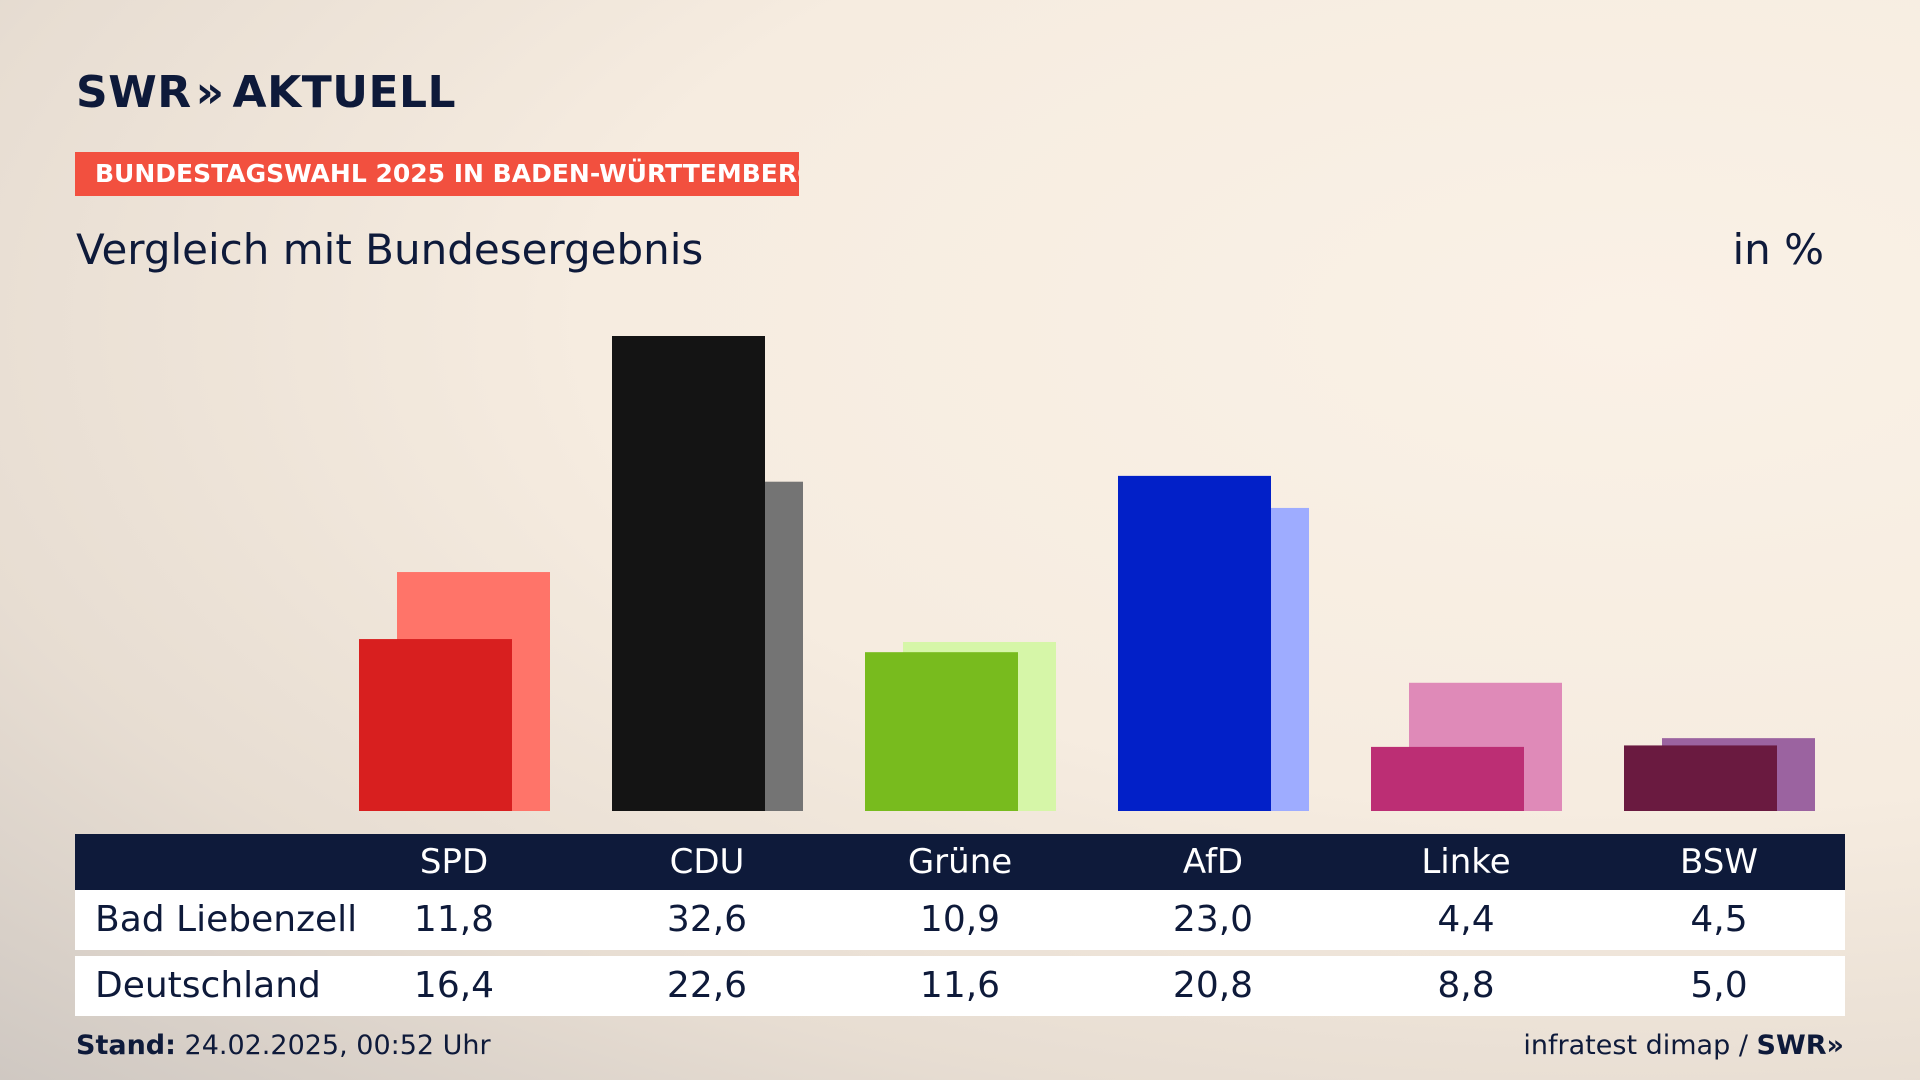  Describe the element at coordinates (1213, 919) in the screenshot. I see `value-local-afd: 23,0` at that location.